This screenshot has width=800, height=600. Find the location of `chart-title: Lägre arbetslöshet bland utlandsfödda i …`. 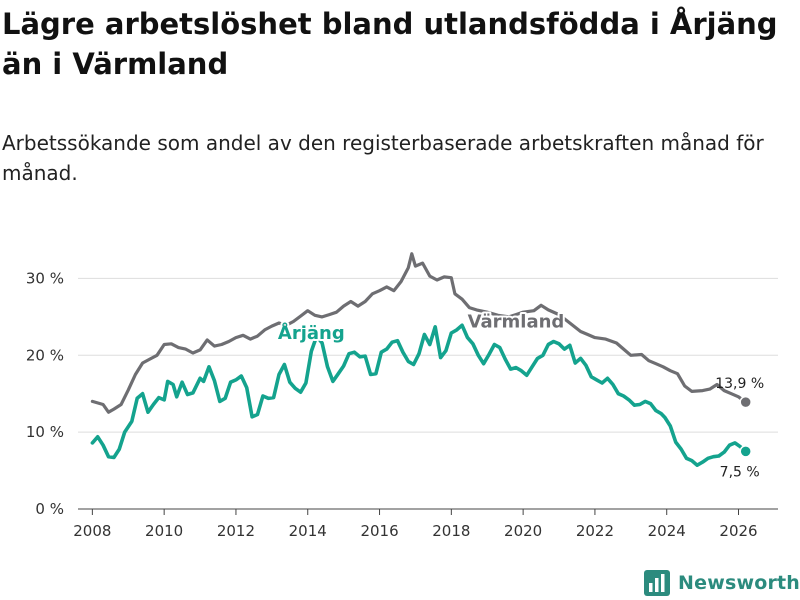

chart-title: Lägre arbetslöshet bland utlandsfödda i … is located at coordinates (390, 44).